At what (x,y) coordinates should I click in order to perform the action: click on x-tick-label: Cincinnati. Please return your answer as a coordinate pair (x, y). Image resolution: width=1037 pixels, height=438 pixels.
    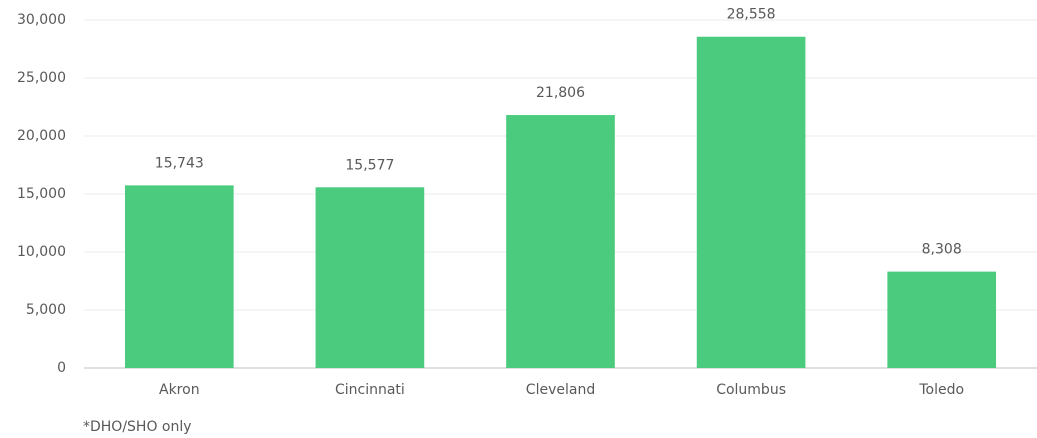
    Looking at the image, I should click on (370, 390).